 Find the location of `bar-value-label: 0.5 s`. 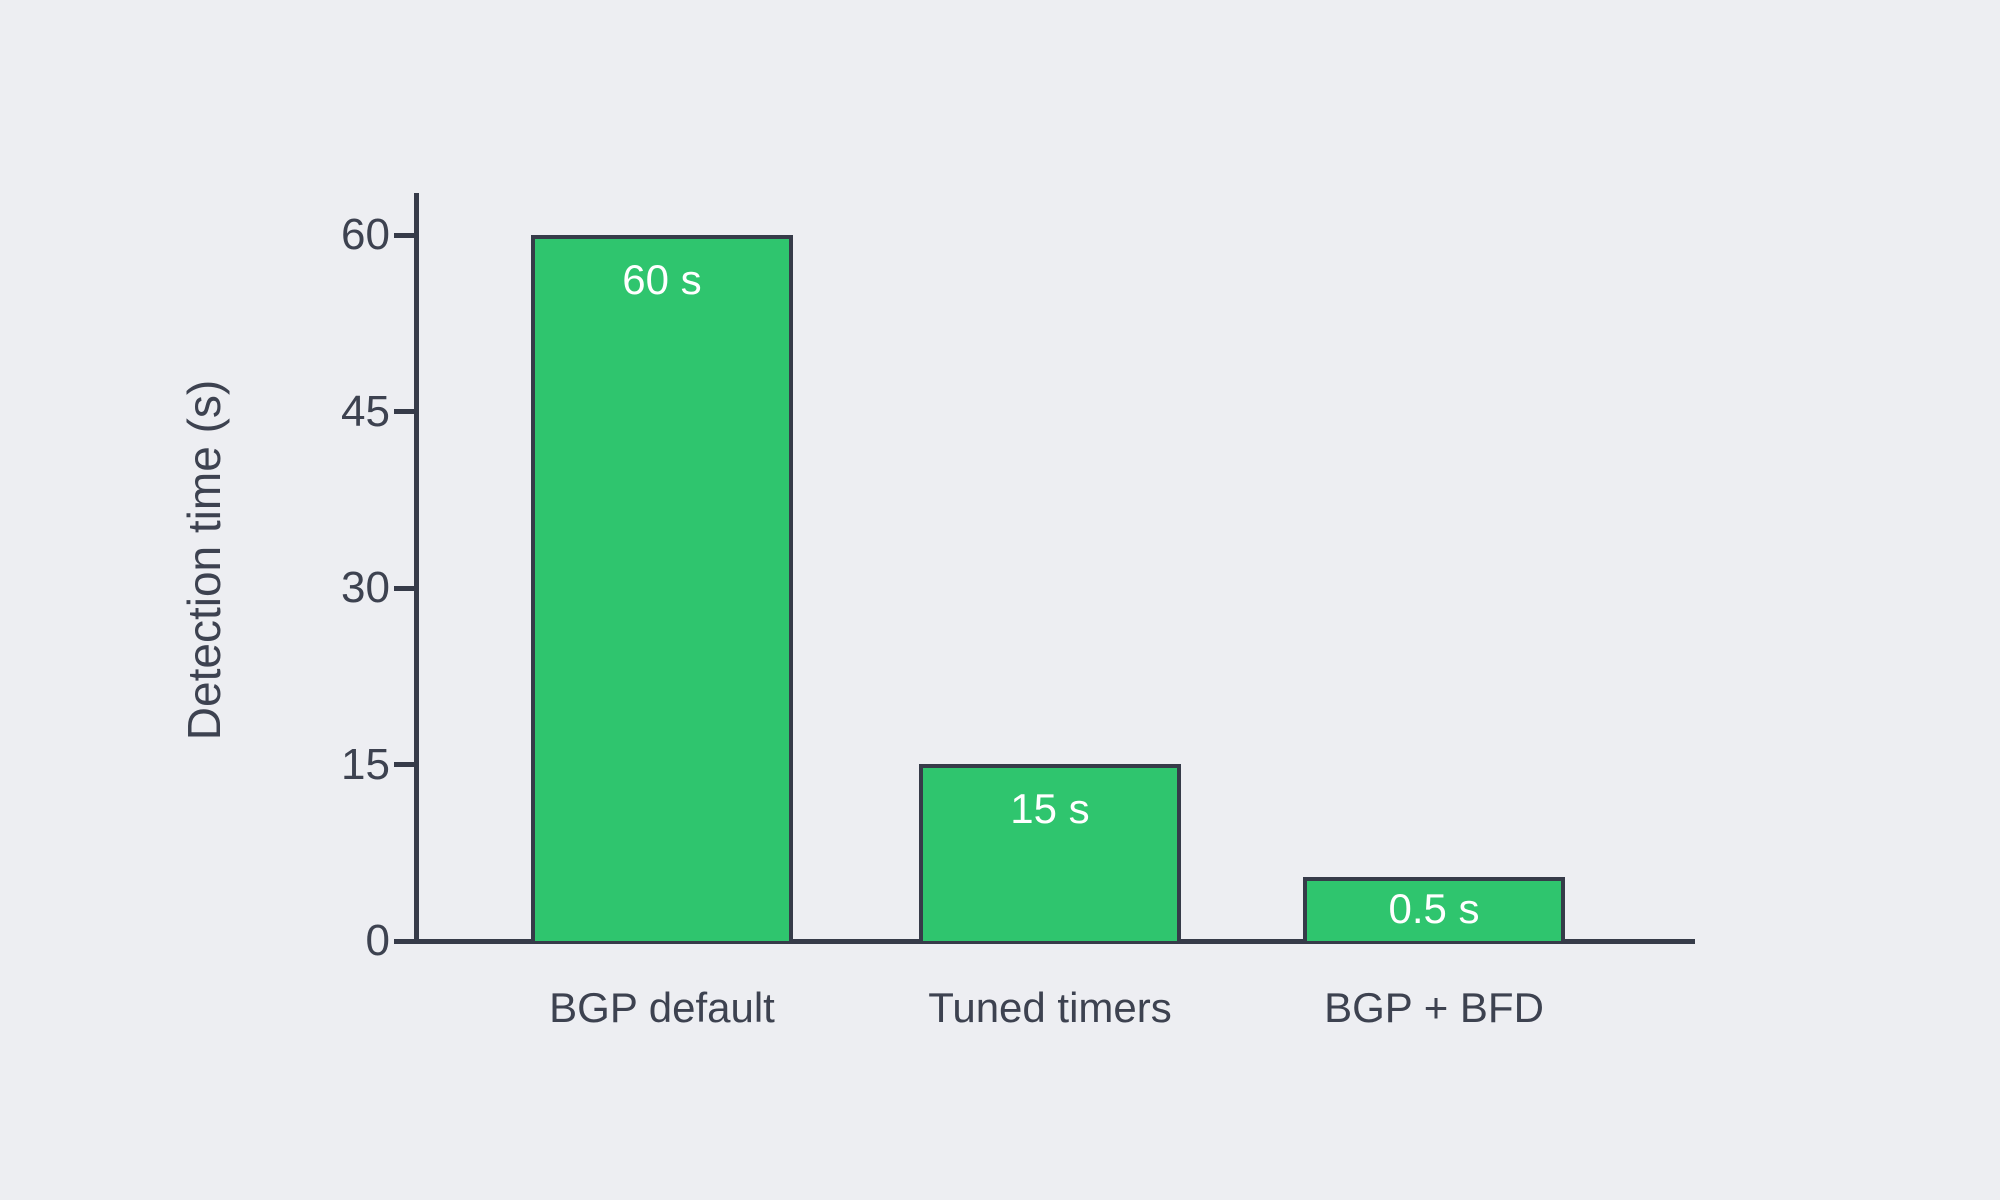

bar-value-label: 0.5 s is located at coordinates (1434, 908).